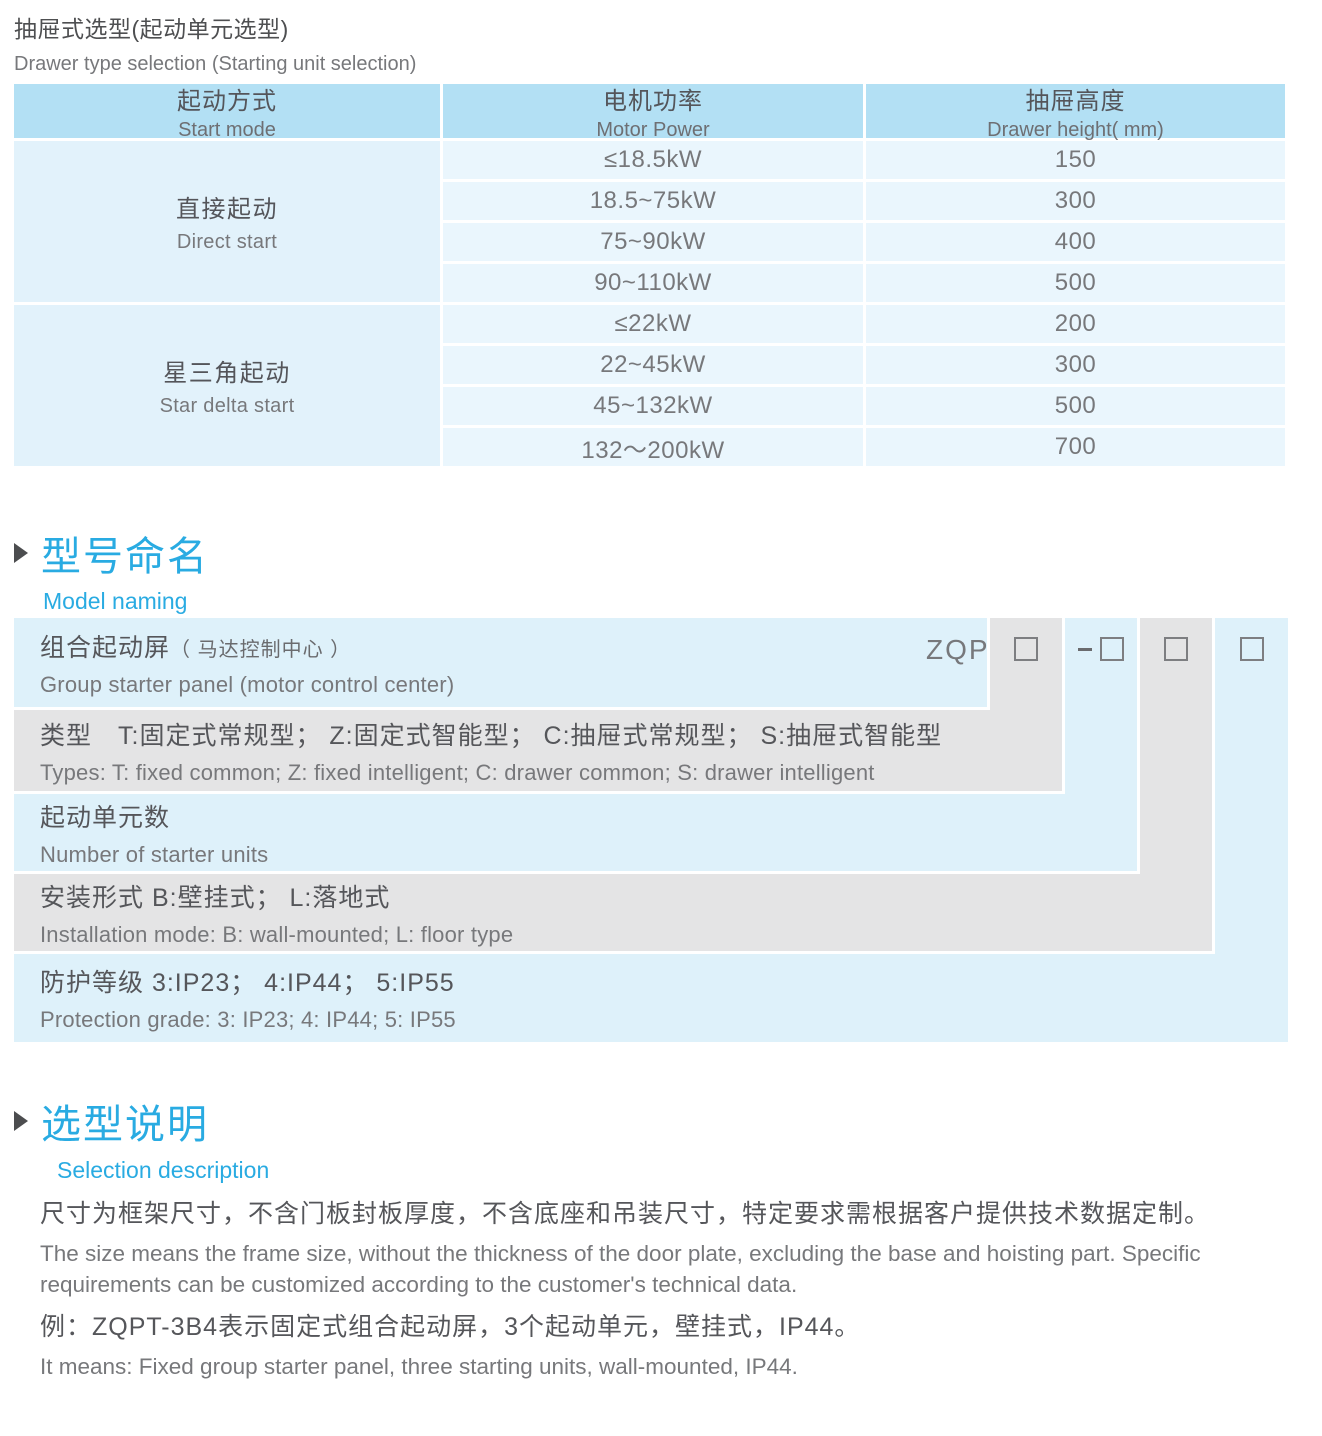 This screenshot has width=1322, height=1436. What do you see at coordinates (151, 29) in the screenshot?
I see `page-title-zh: 抽屉式选型(起动单元选型)` at bounding box center [151, 29].